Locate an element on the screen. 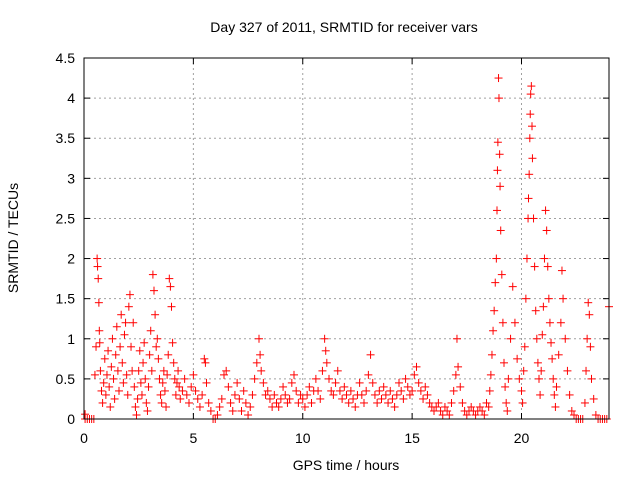  y-tick-label: 3 is located at coordinates (71, 178).